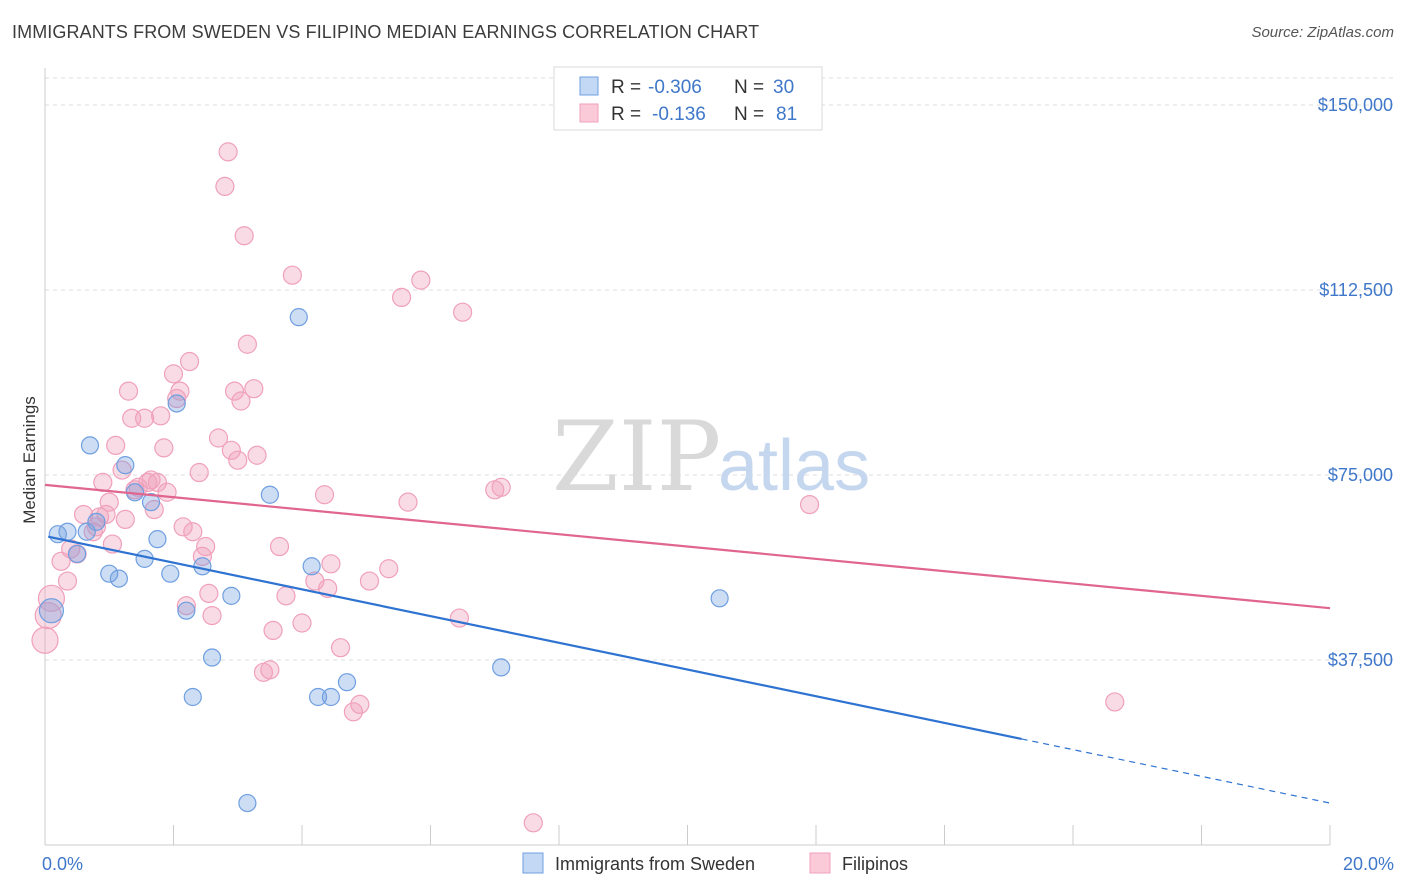 The height and width of the screenshot is (892, 1406). I want to click on x-tick-label-0: 0.0%, so click(62, 864).